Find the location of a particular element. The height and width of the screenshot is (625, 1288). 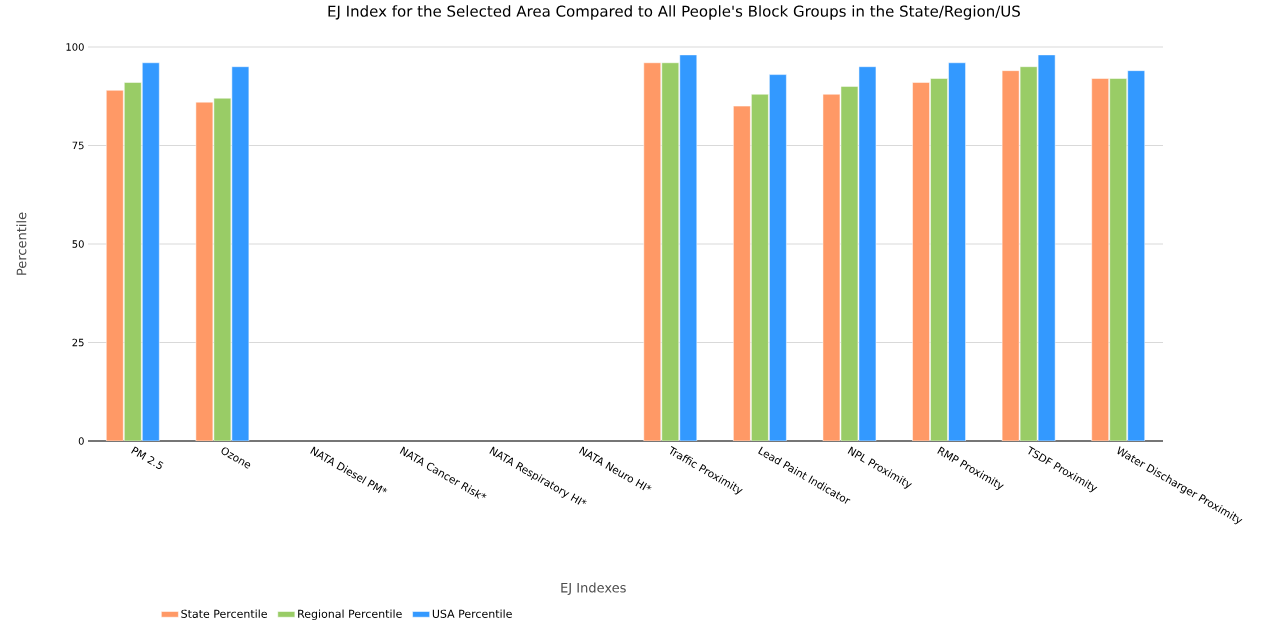

chart-title: EJ Index for the Selected Area Compared to All People's Block Groups in the State/Region/US is located at coordinates (674, 12).